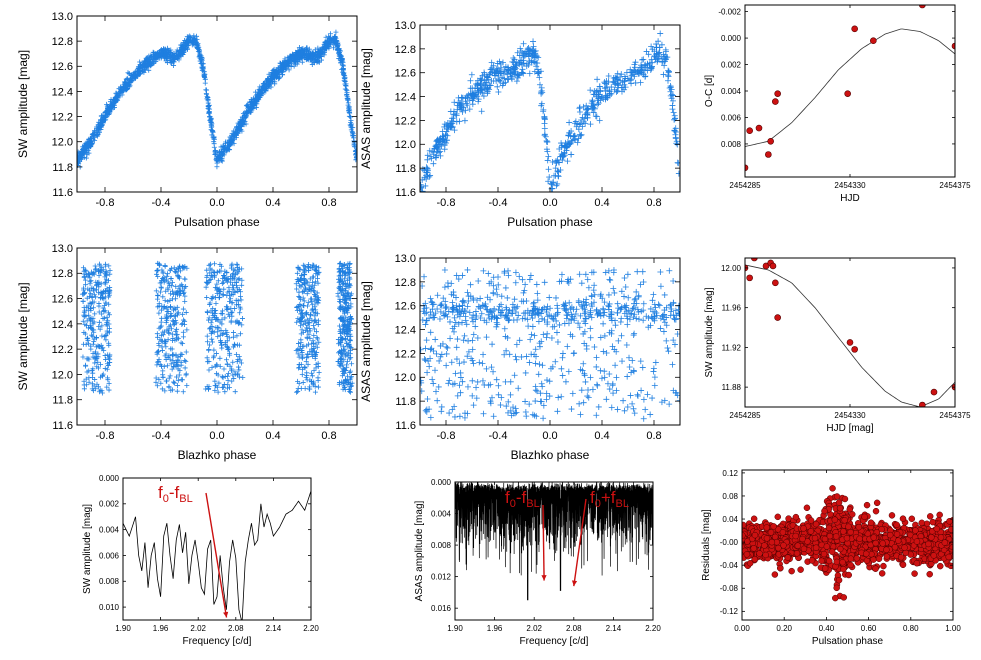 The height and width of the screenshot is (660, 981). I want to click on x-tick-label: 2454285, so click(745, 185).